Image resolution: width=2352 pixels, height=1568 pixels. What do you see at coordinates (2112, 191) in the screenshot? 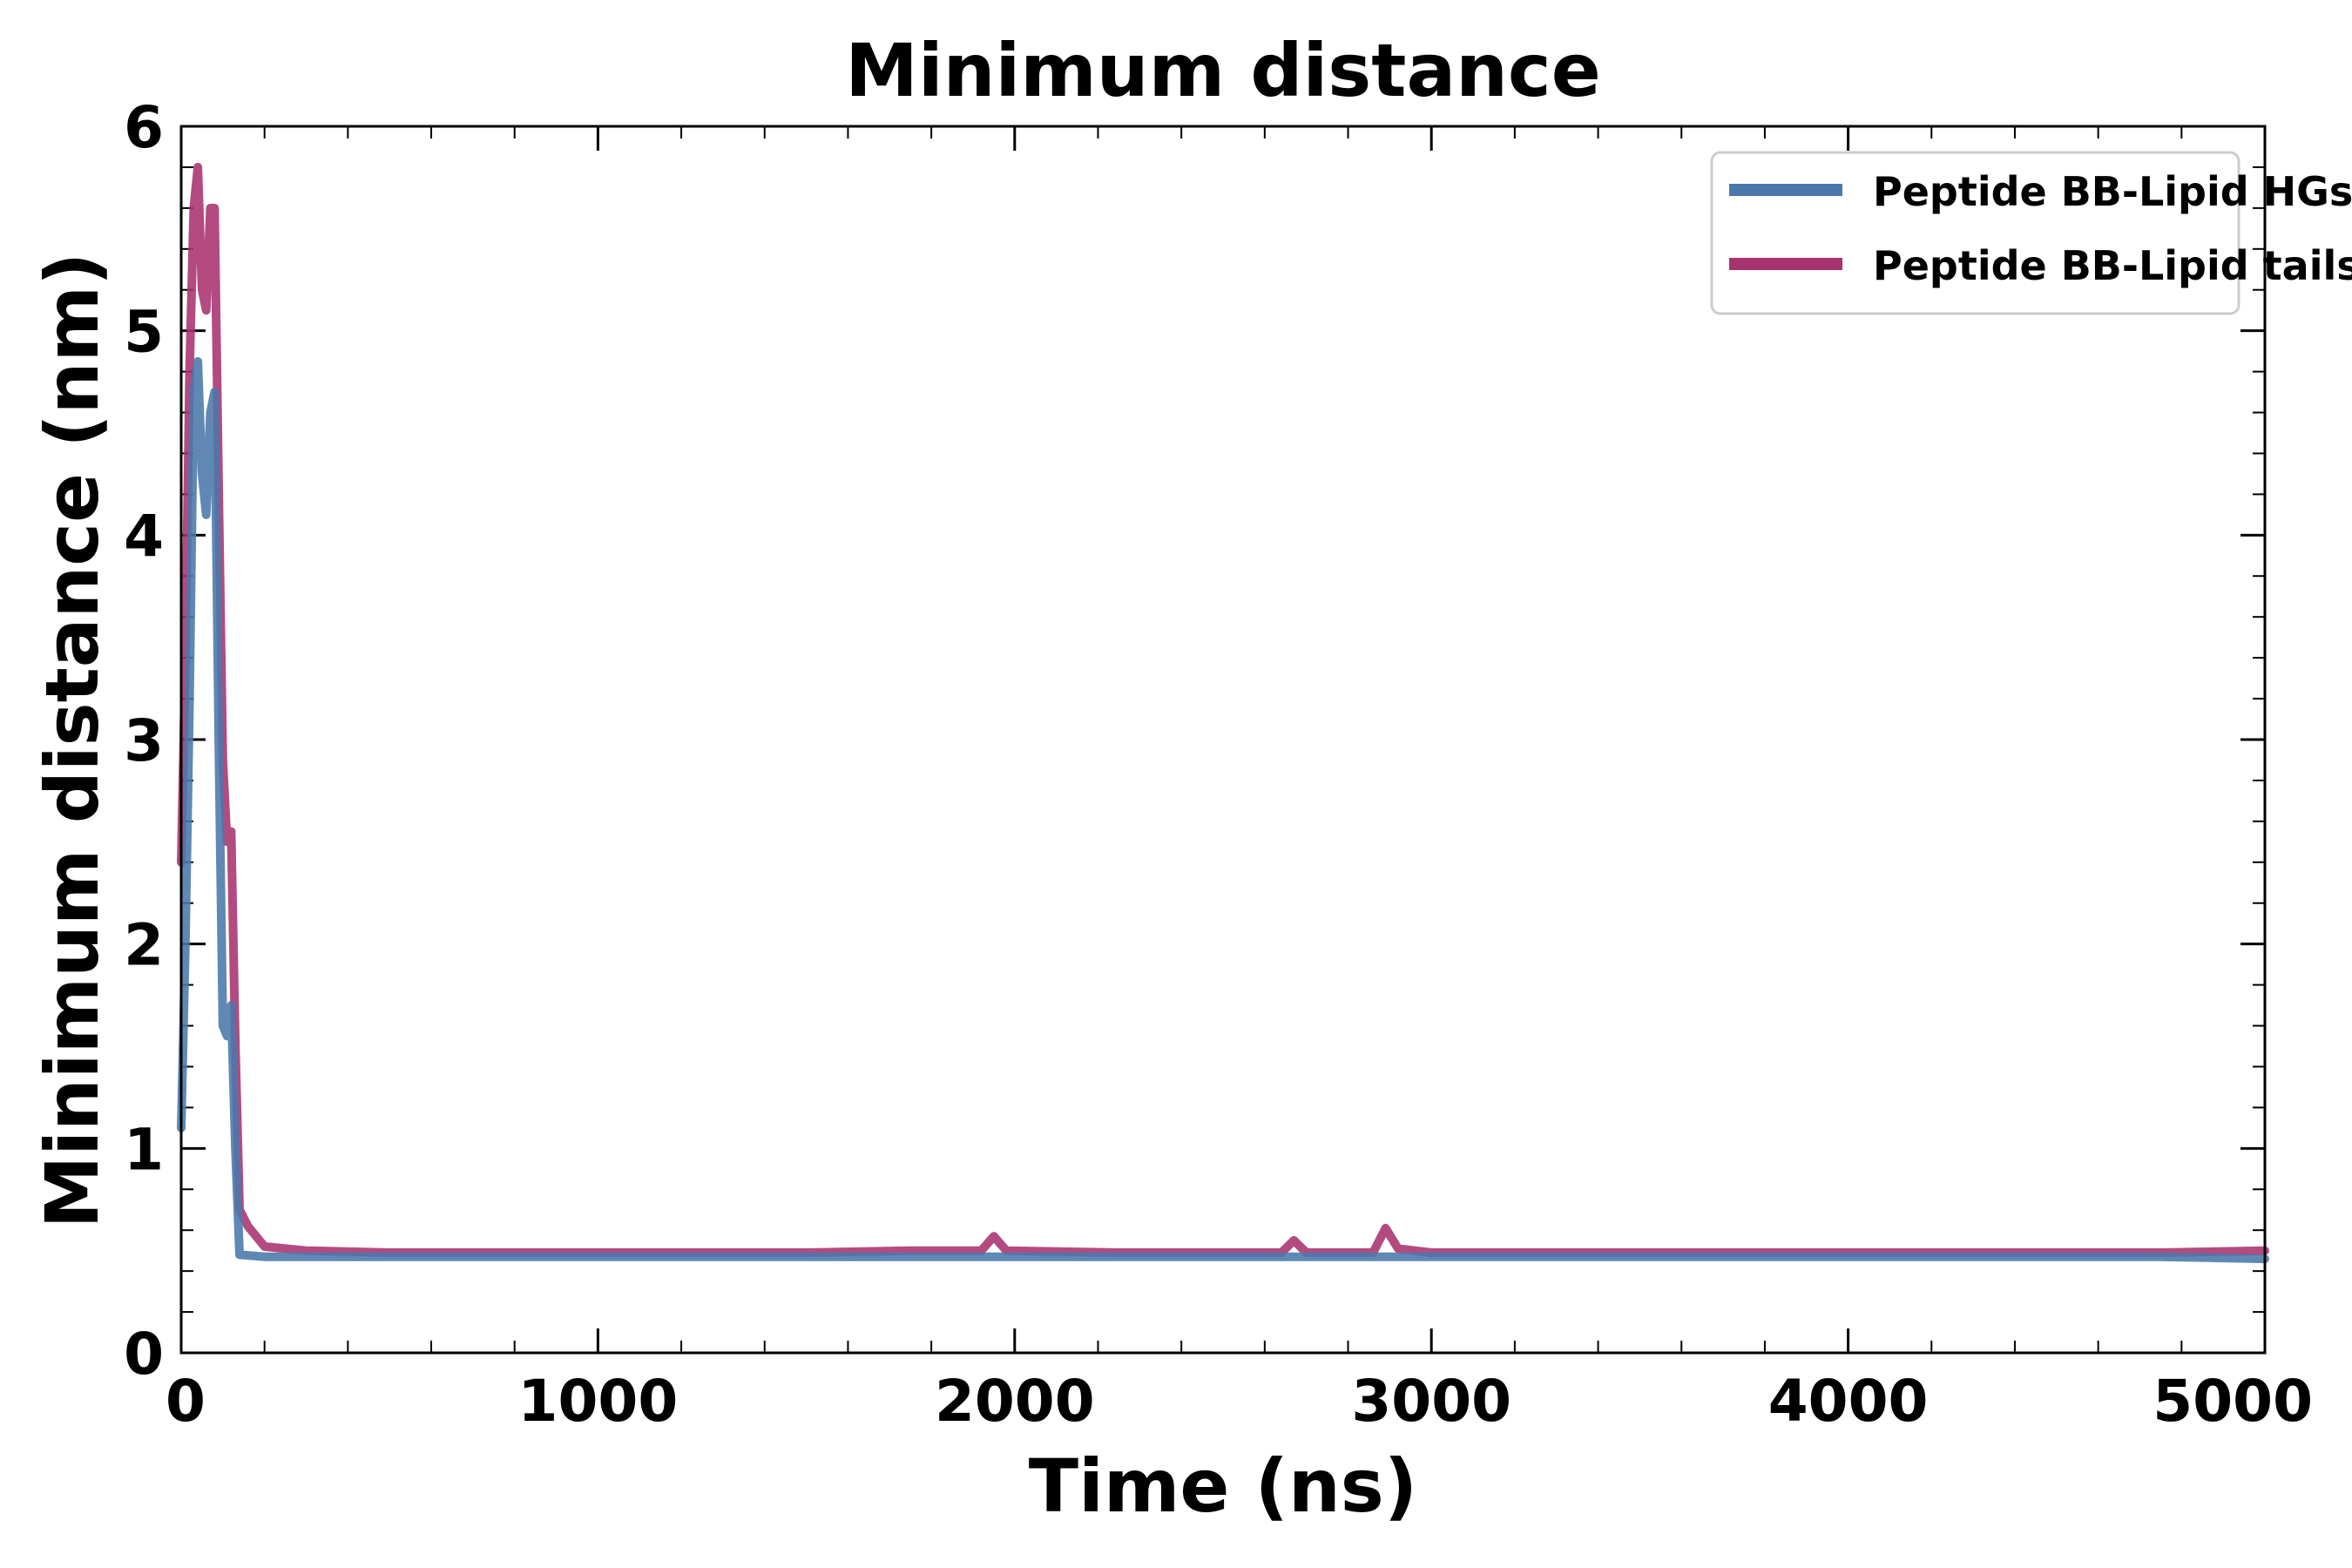
I see `legend-label-hgs: Peptide BB-Lipid HGs` at bounding box center [2112, 191].